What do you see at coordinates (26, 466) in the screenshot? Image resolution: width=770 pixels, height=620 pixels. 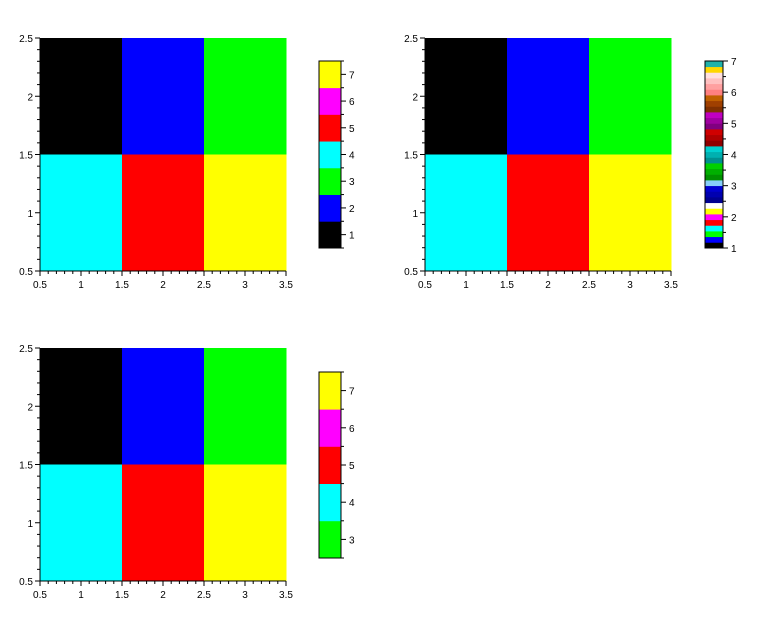 I see `y-tick-label: 1.5` at bounding box center [26, 466].